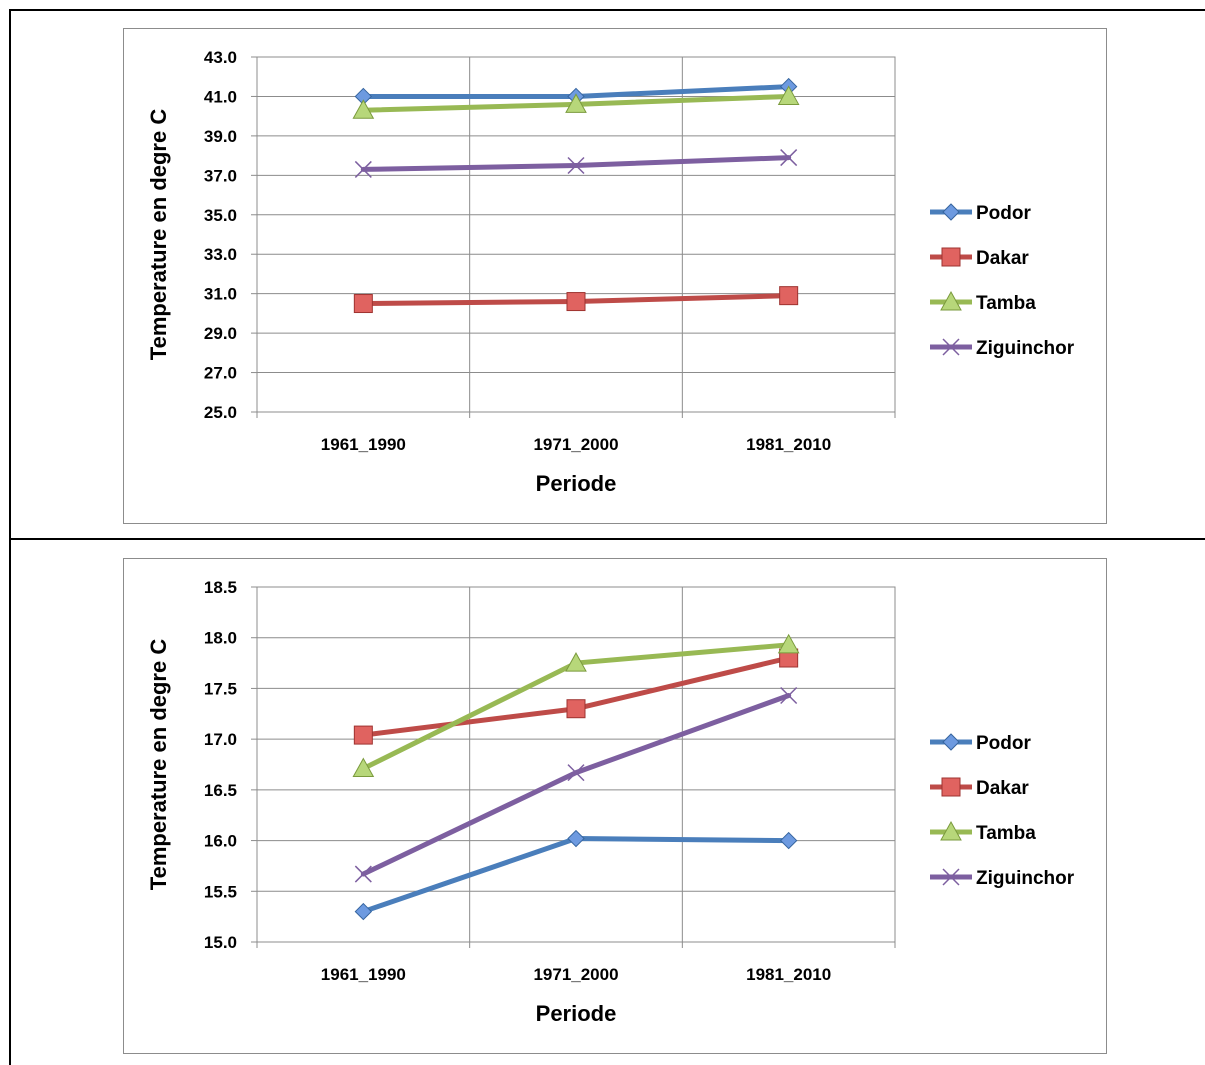  I want to click on y-tick-label: 17.5, so click(220, 688).